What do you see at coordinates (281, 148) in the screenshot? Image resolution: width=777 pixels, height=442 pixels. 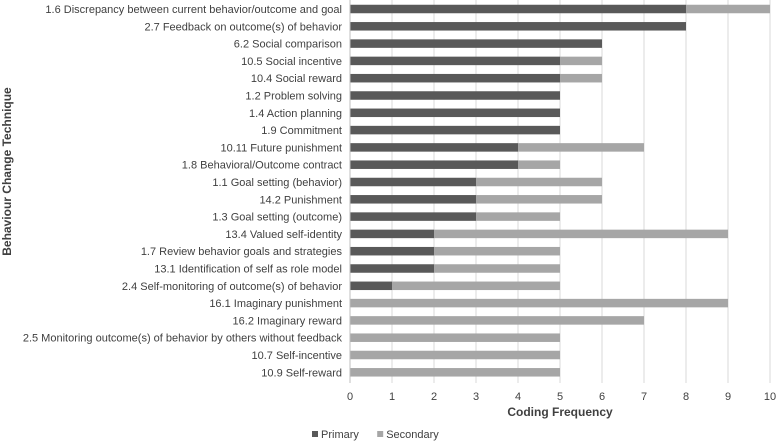 I see `category-label: 10.11 Future punishment` at bounding box center [281, 148].